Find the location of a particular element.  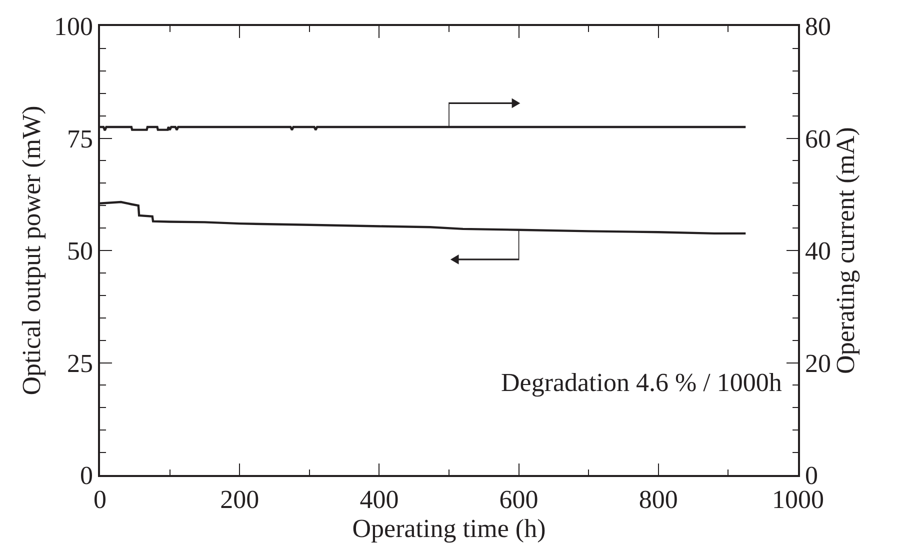

x-tick-label: 400 is located at coordinates (379, 499).